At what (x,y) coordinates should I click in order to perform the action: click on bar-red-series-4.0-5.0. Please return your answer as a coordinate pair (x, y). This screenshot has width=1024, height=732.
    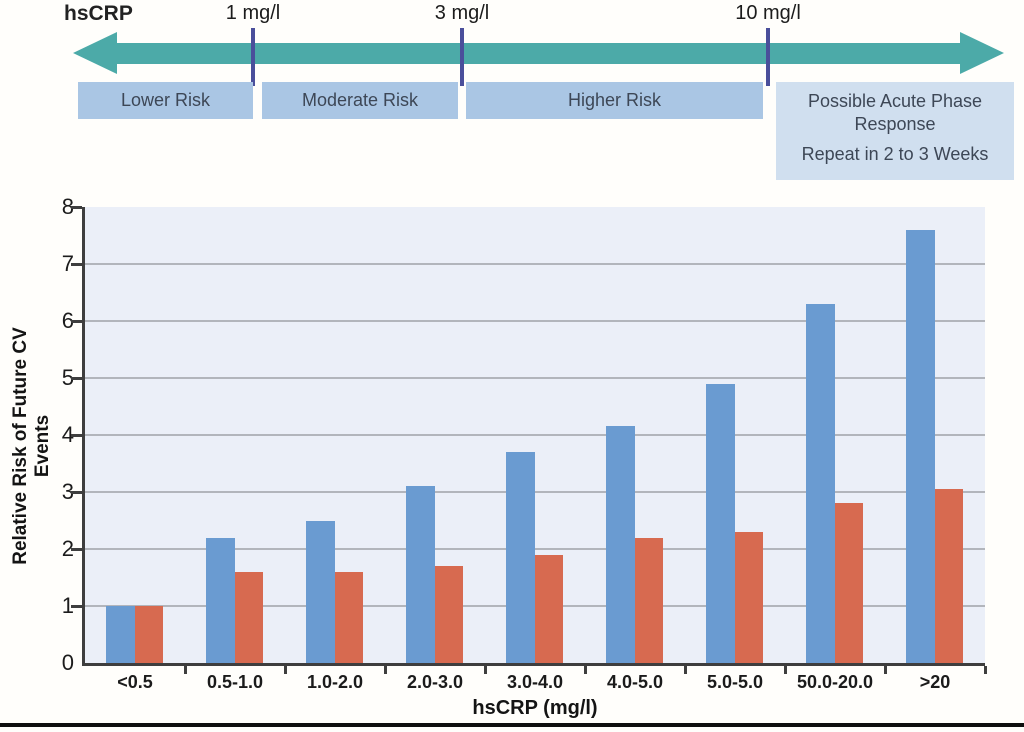
    Looking at the image, I should click on (649, 600).